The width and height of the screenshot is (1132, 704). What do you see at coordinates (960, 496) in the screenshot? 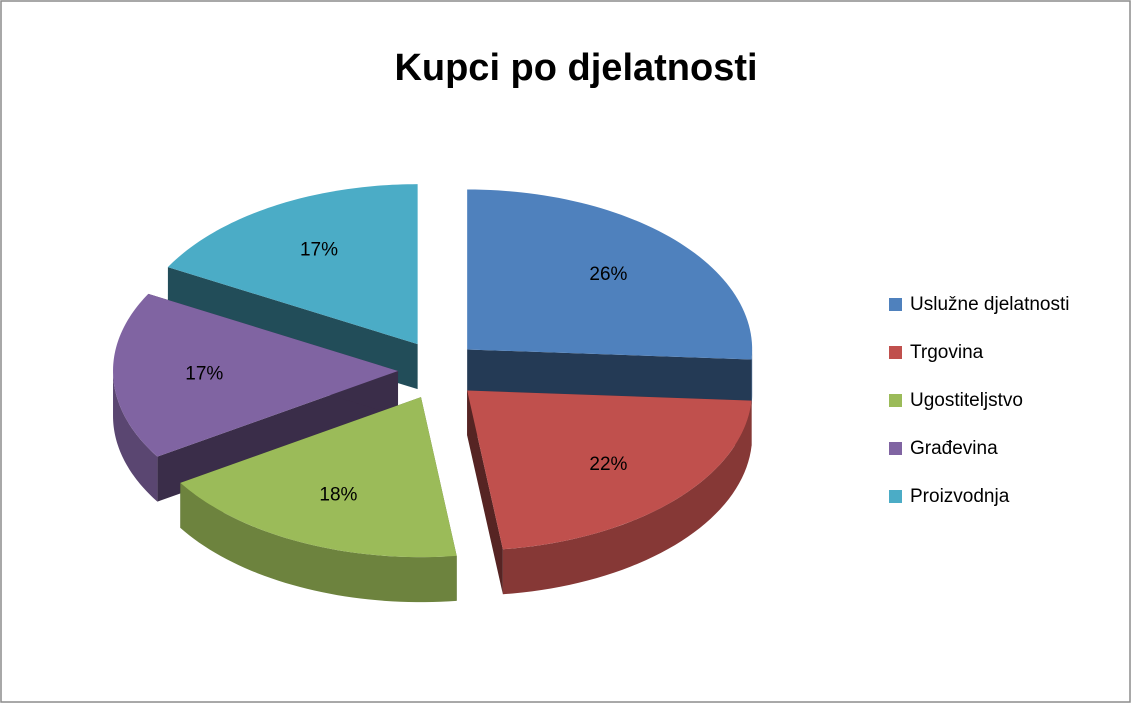
I see `legend-label: Proizvodnja` at bounding box center [960, 496].